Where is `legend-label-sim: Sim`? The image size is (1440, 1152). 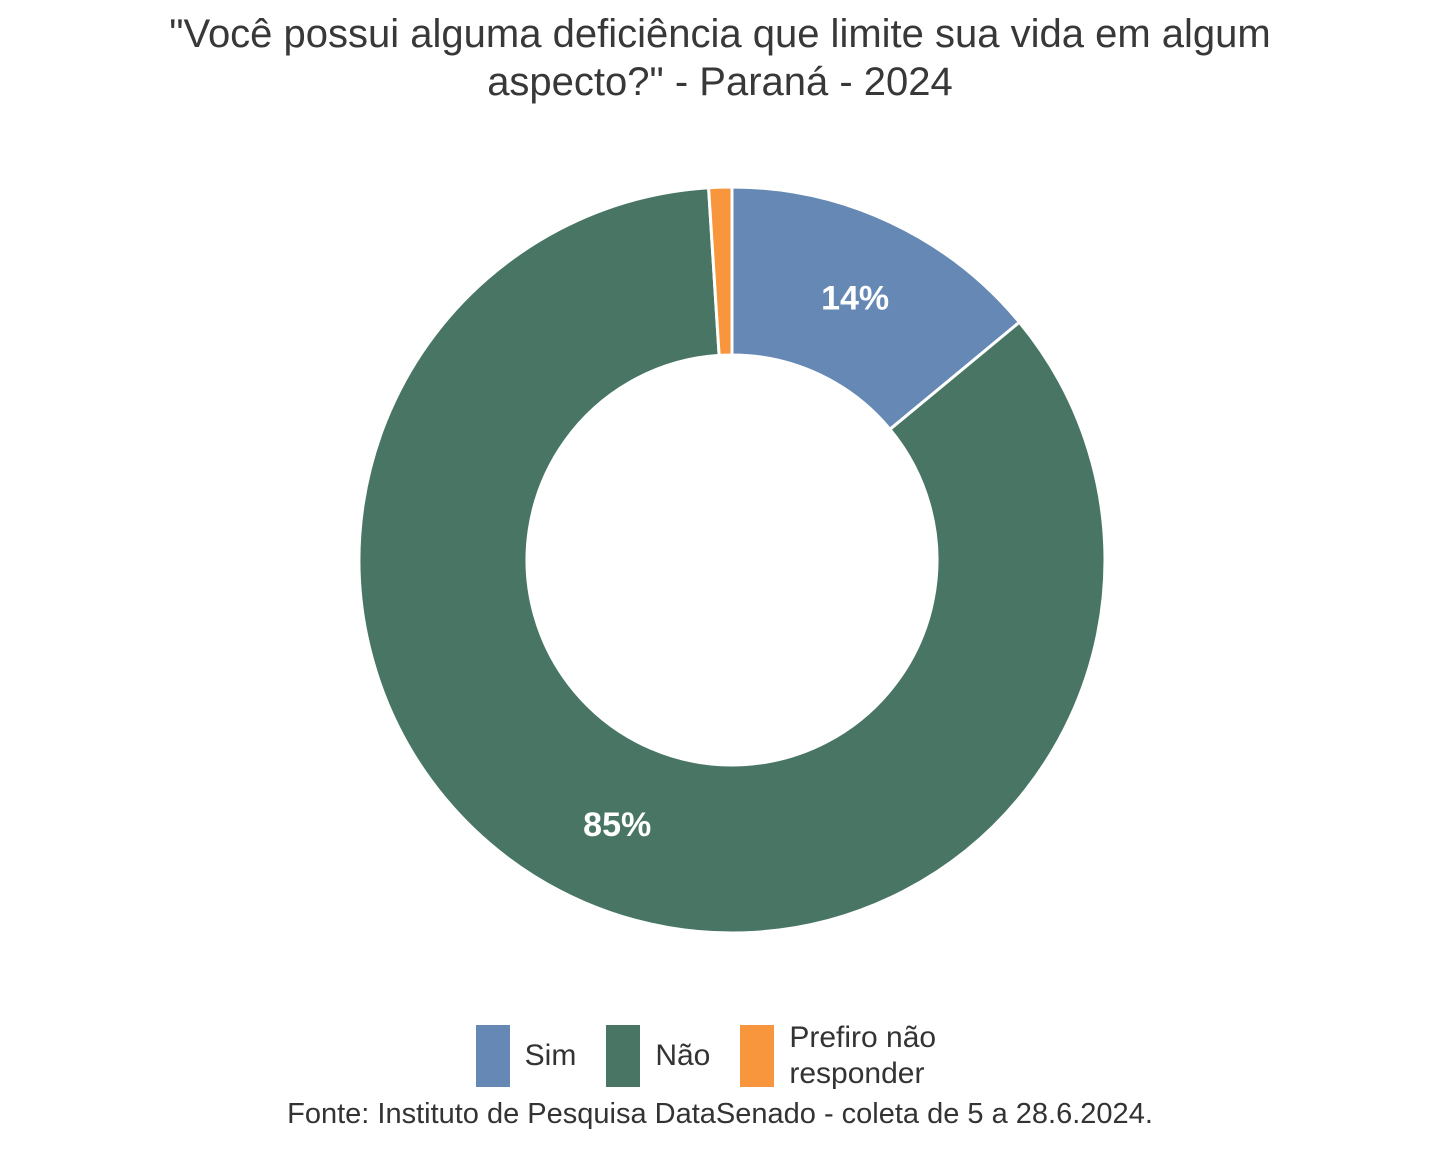 legend-label-sim: Sim is located at coordinates (550, 1055).